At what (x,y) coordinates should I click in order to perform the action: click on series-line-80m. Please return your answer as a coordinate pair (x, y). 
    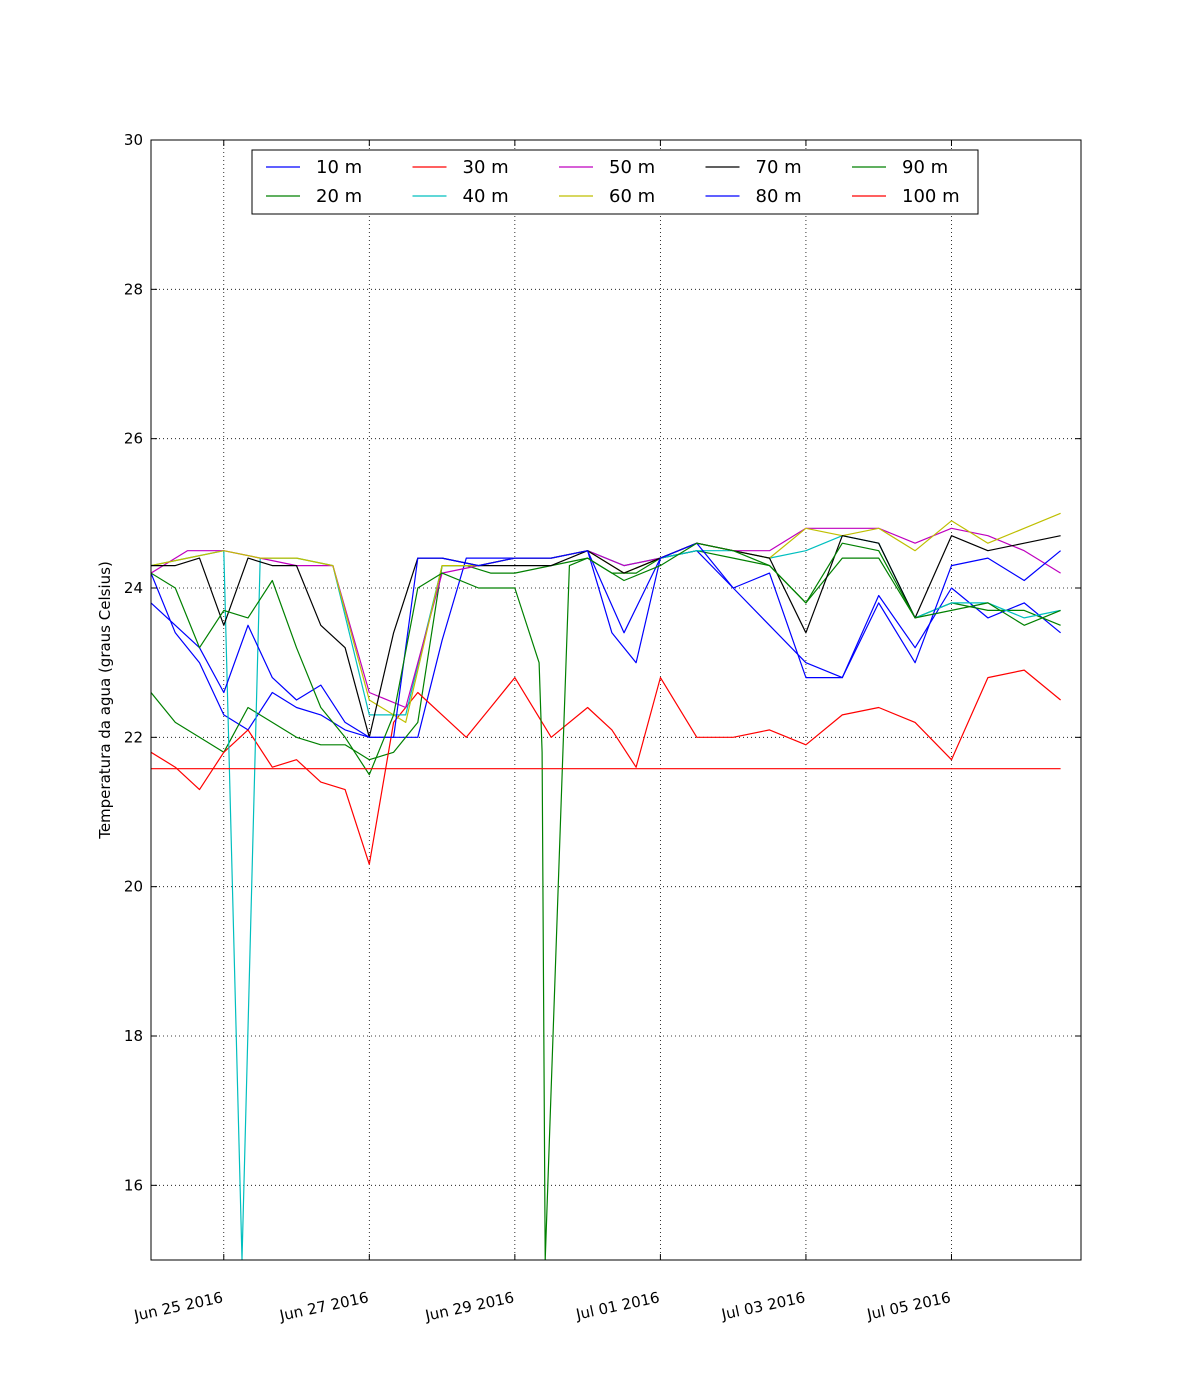
    Looking at the image, I should click on (606, 640).